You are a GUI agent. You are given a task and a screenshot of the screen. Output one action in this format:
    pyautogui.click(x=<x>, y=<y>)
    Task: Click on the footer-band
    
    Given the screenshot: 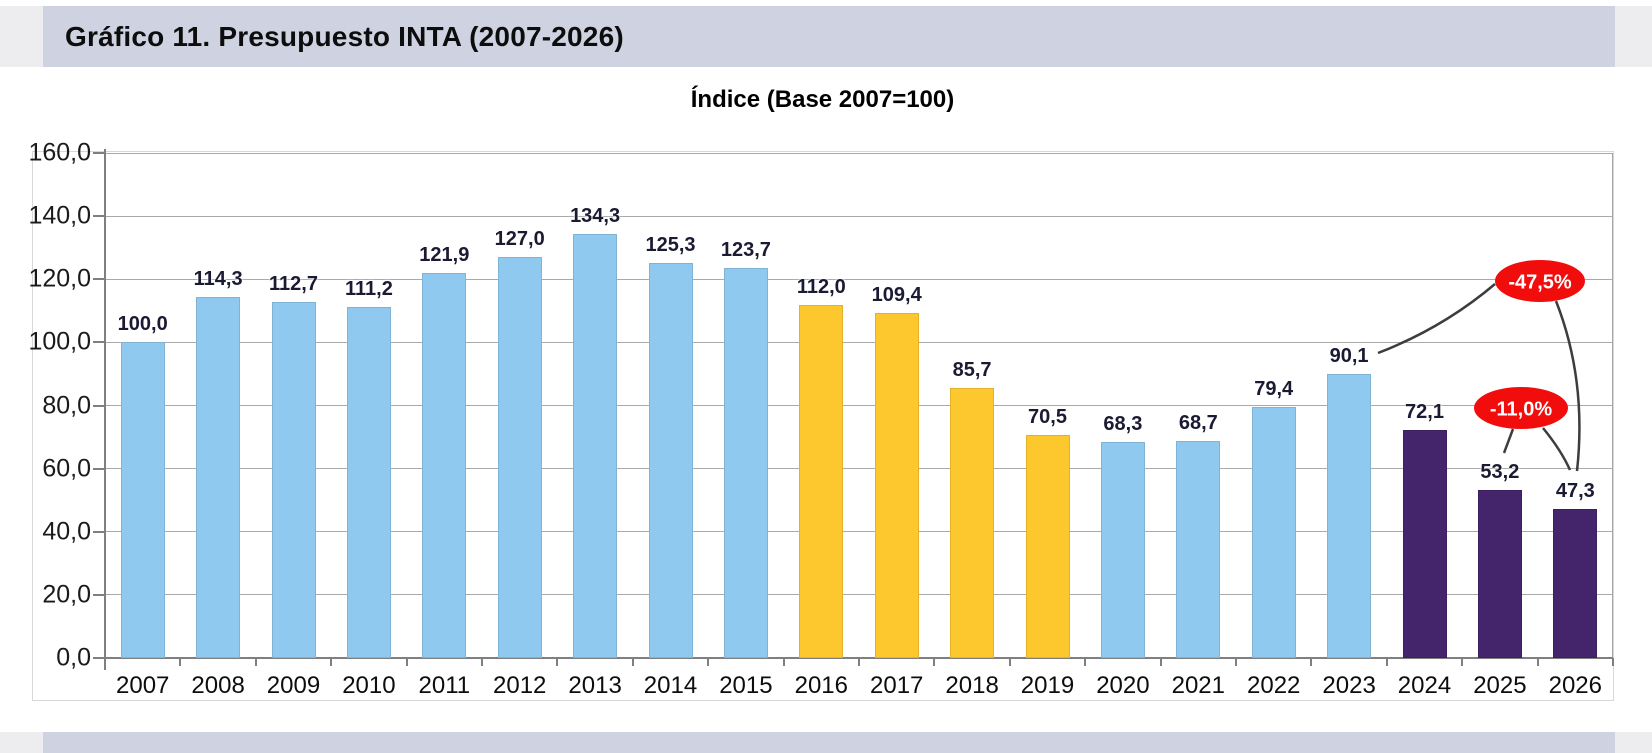 What is the action you would take?
    pyautogui.click(x=829, y=742)
    